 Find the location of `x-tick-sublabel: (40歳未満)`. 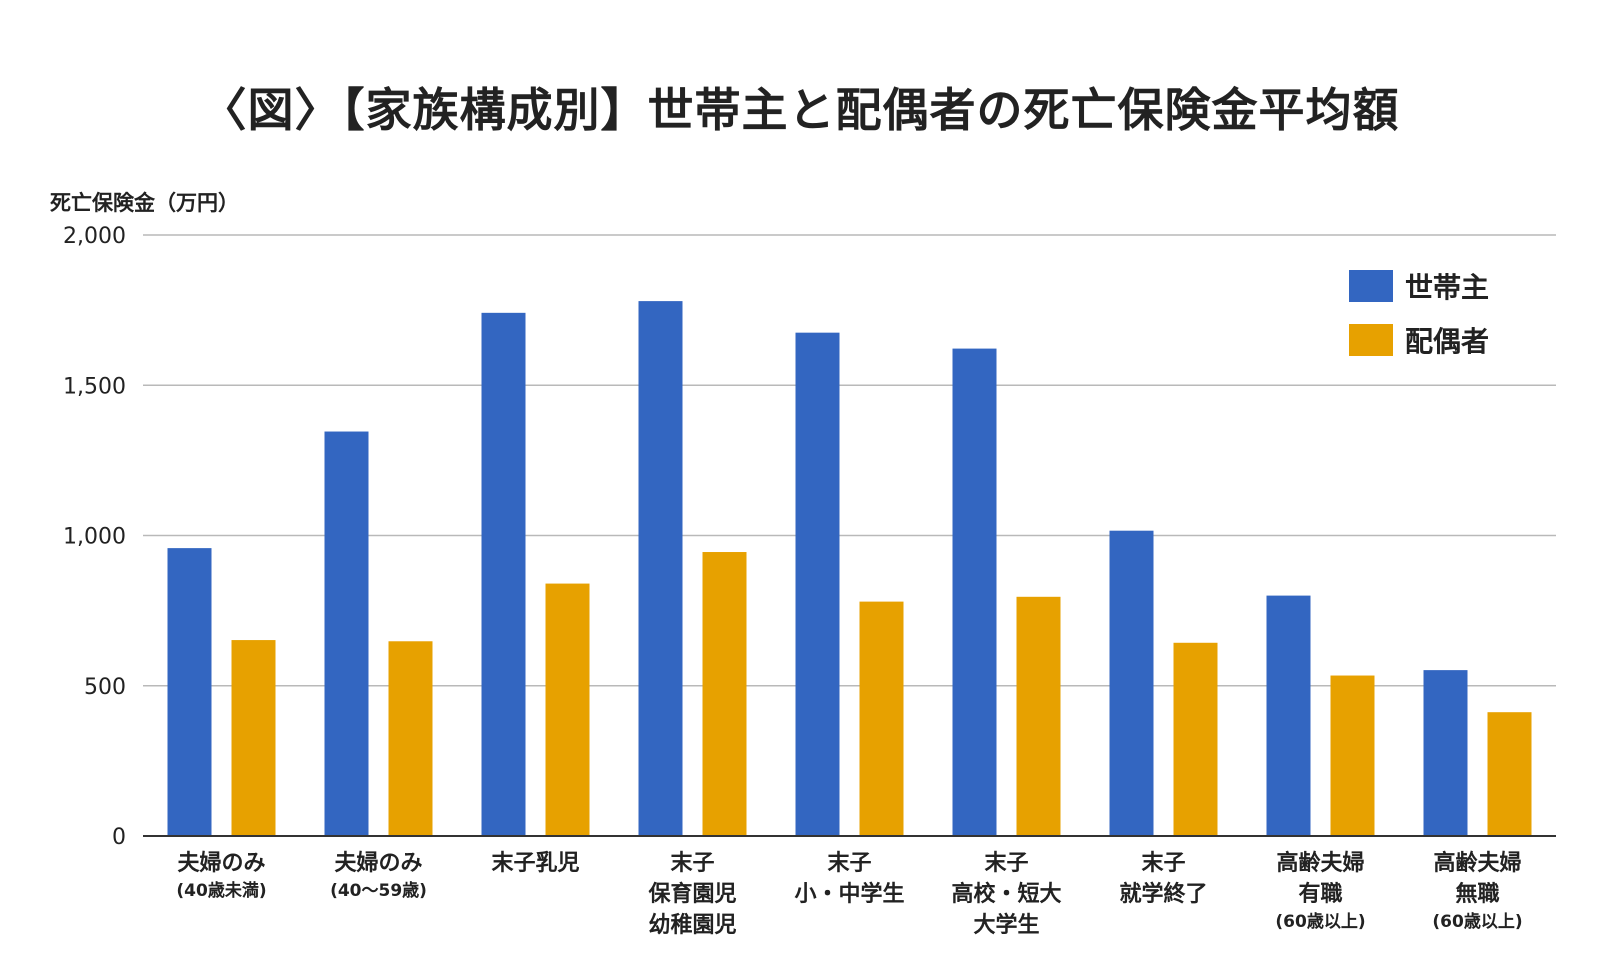

x-tick-sublabel: (40歳未満) is located at coordinates (221, 890).